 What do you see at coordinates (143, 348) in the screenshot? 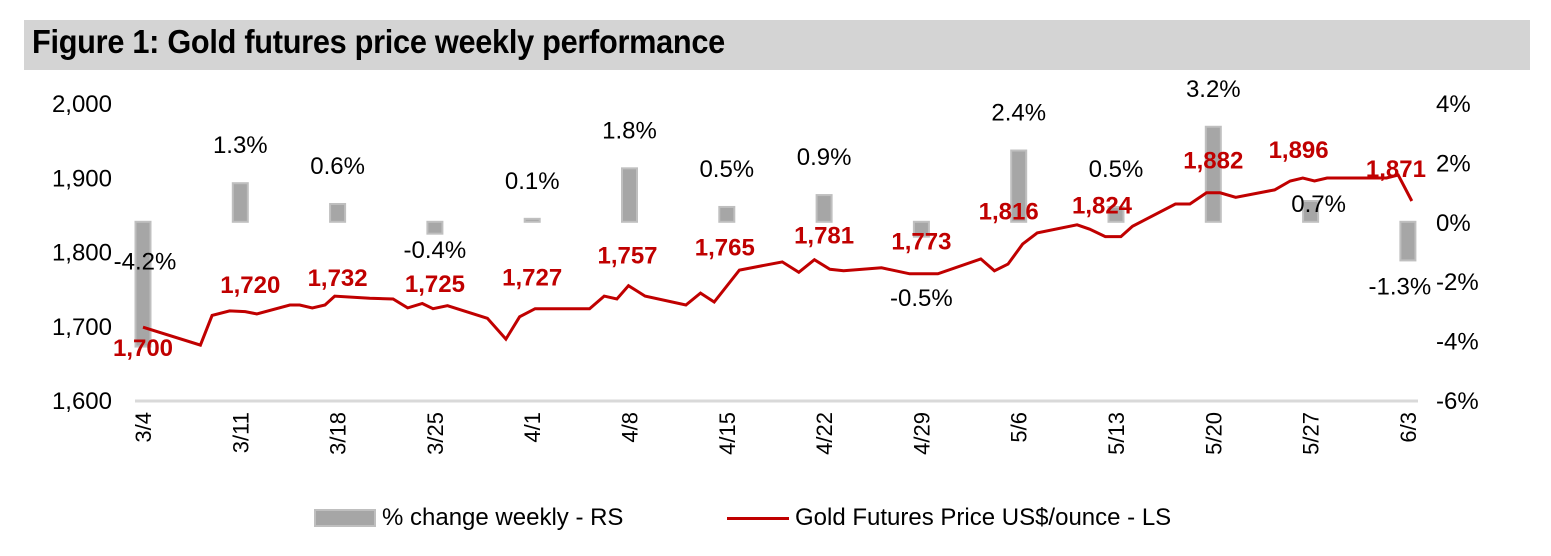
I see `price-value-label: 1,700` at bounding box center [143, 348].